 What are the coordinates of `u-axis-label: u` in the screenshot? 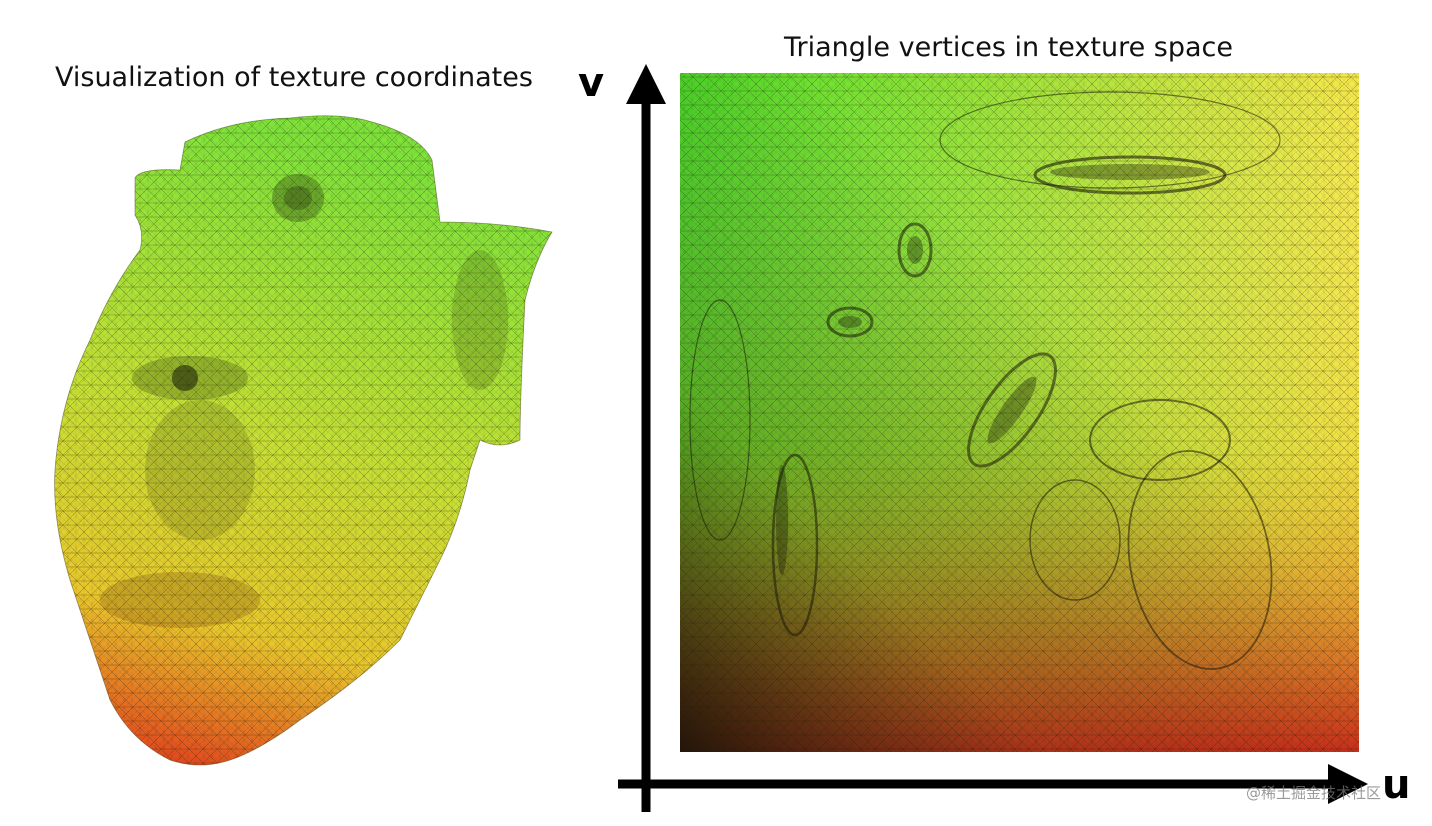 It's located at (1396, 785).